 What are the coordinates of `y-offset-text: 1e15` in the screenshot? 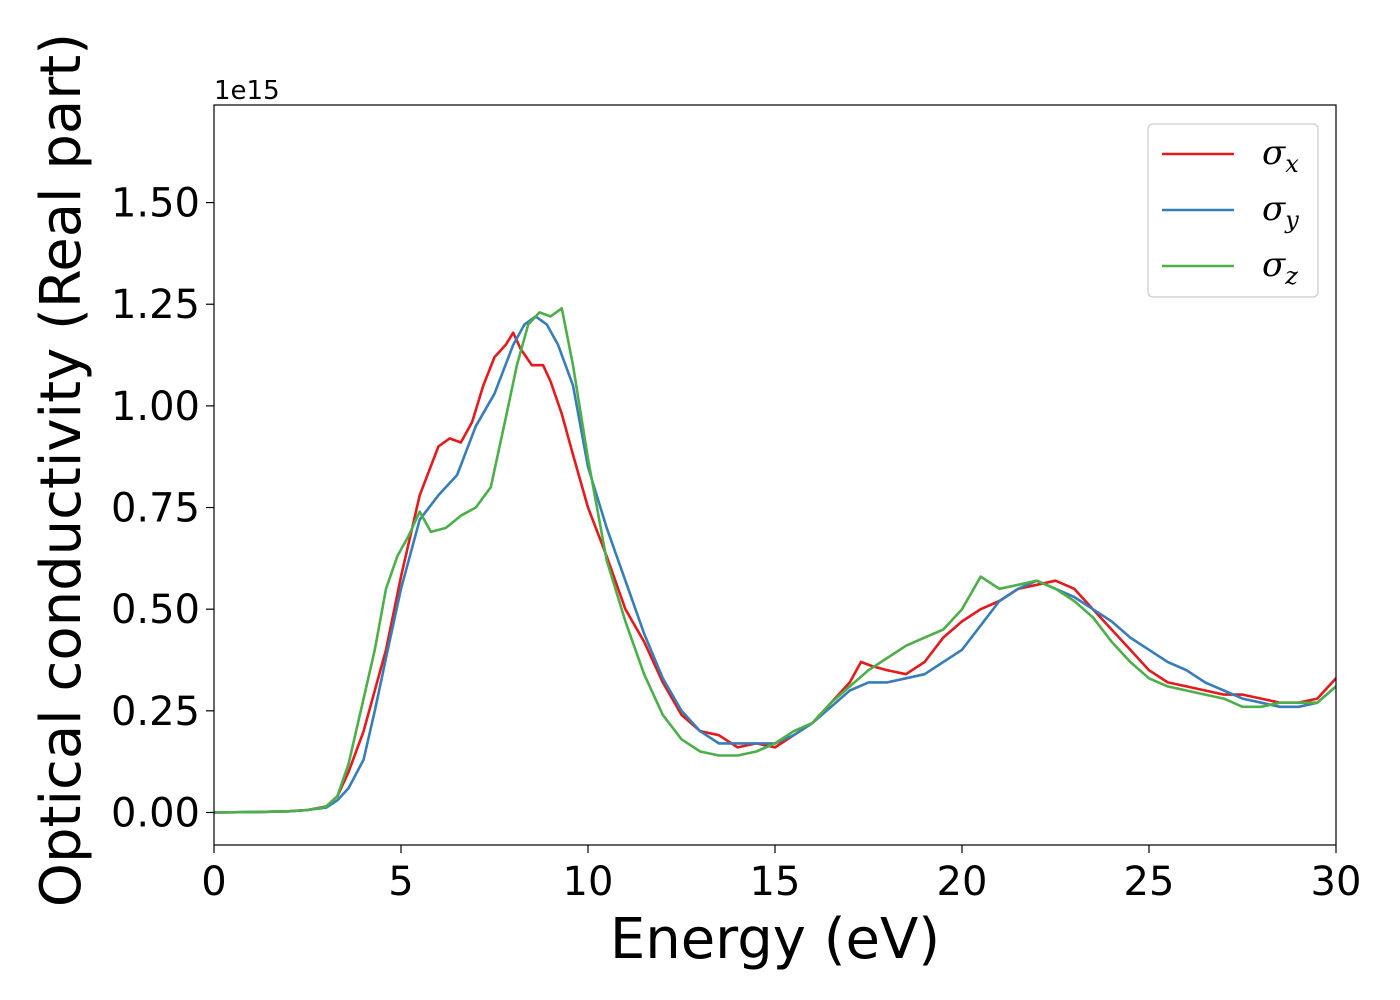 It's located at (247, 91).